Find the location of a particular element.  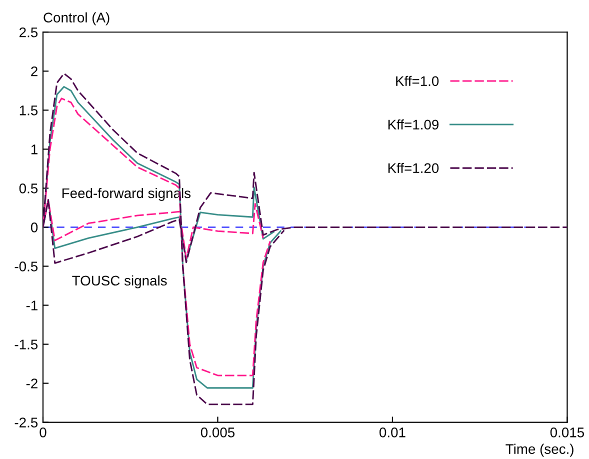

legend-label: Kff=1.0 is located at coordinates (417, 81).